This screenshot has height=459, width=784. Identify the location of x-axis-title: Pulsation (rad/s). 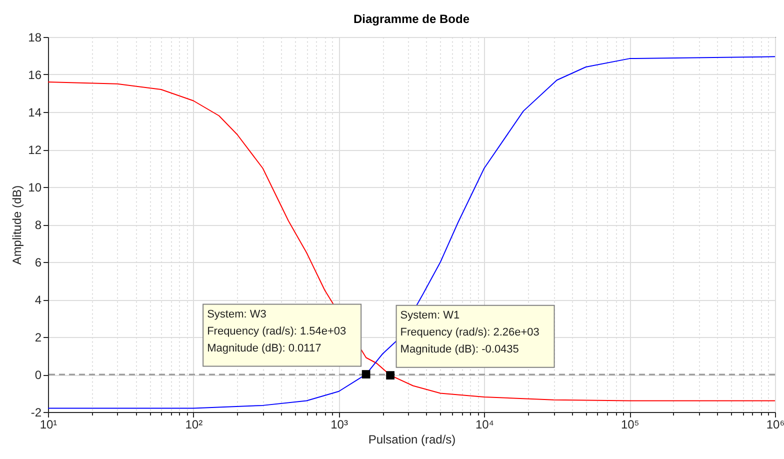
(412, 439).